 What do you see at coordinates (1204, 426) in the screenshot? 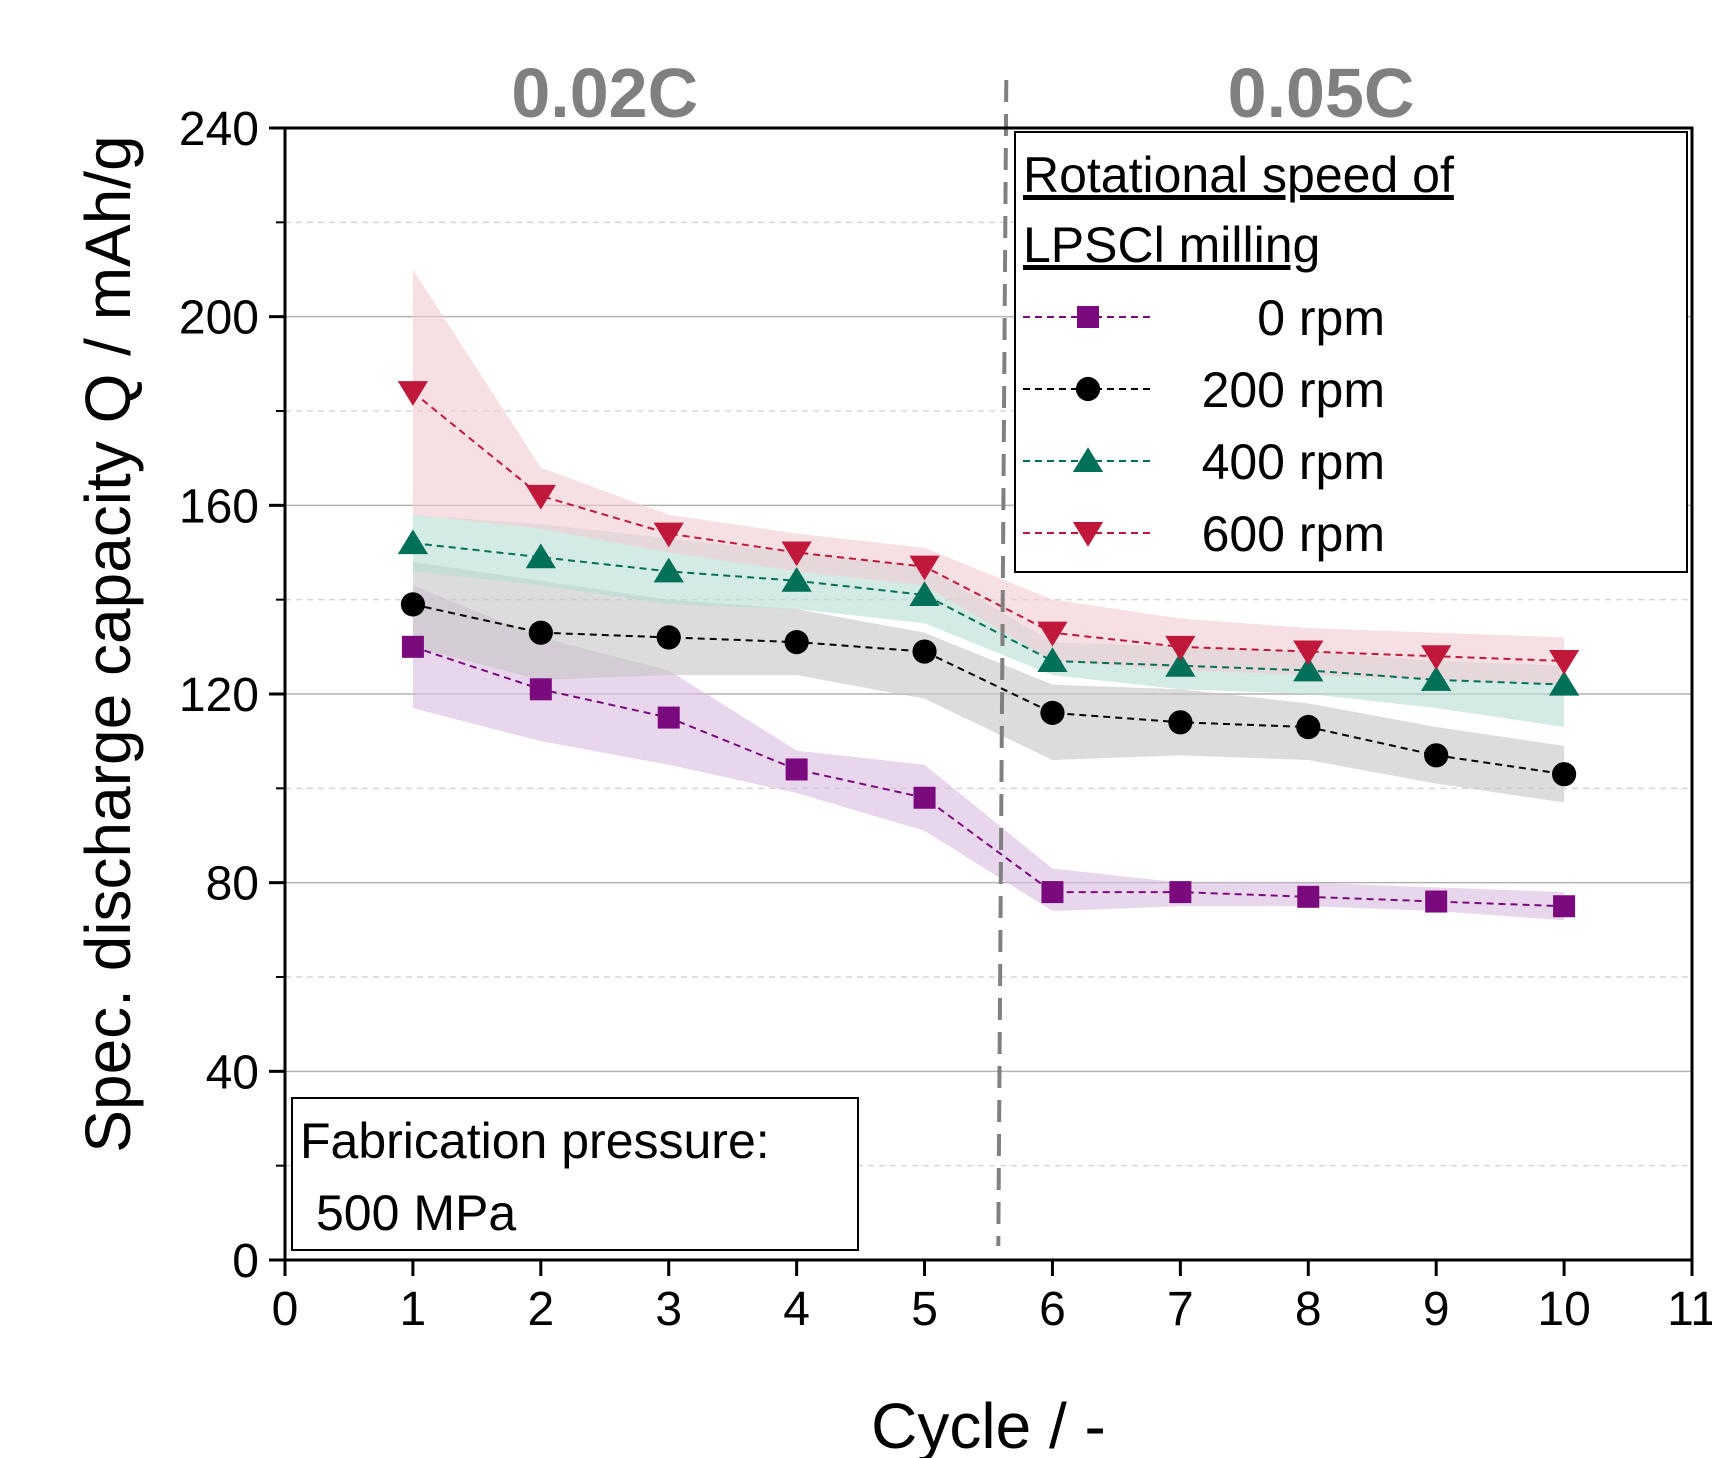
I see `legend-items: 0 rpm 200 rpm 400 rpm 600 rpm` at bounding box center [1204, 426].